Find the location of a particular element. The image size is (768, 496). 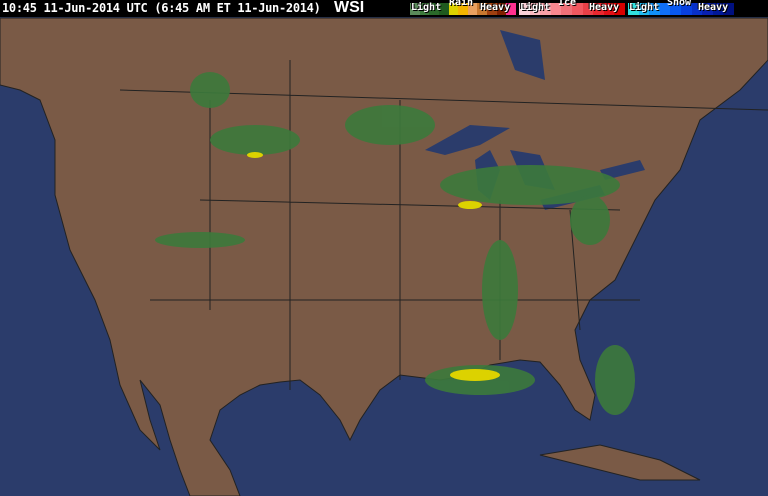

legend-ice-bar is located at coordinates (572, 9).